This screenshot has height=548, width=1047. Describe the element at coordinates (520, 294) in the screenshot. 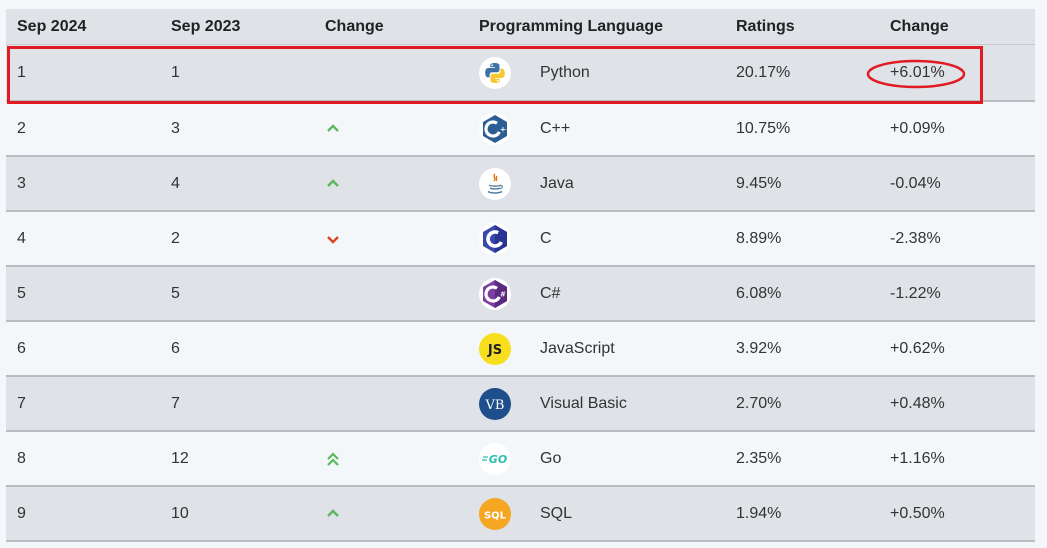

I see `table-row: 5 5 # C# 6.08% -1.22%` at that location.